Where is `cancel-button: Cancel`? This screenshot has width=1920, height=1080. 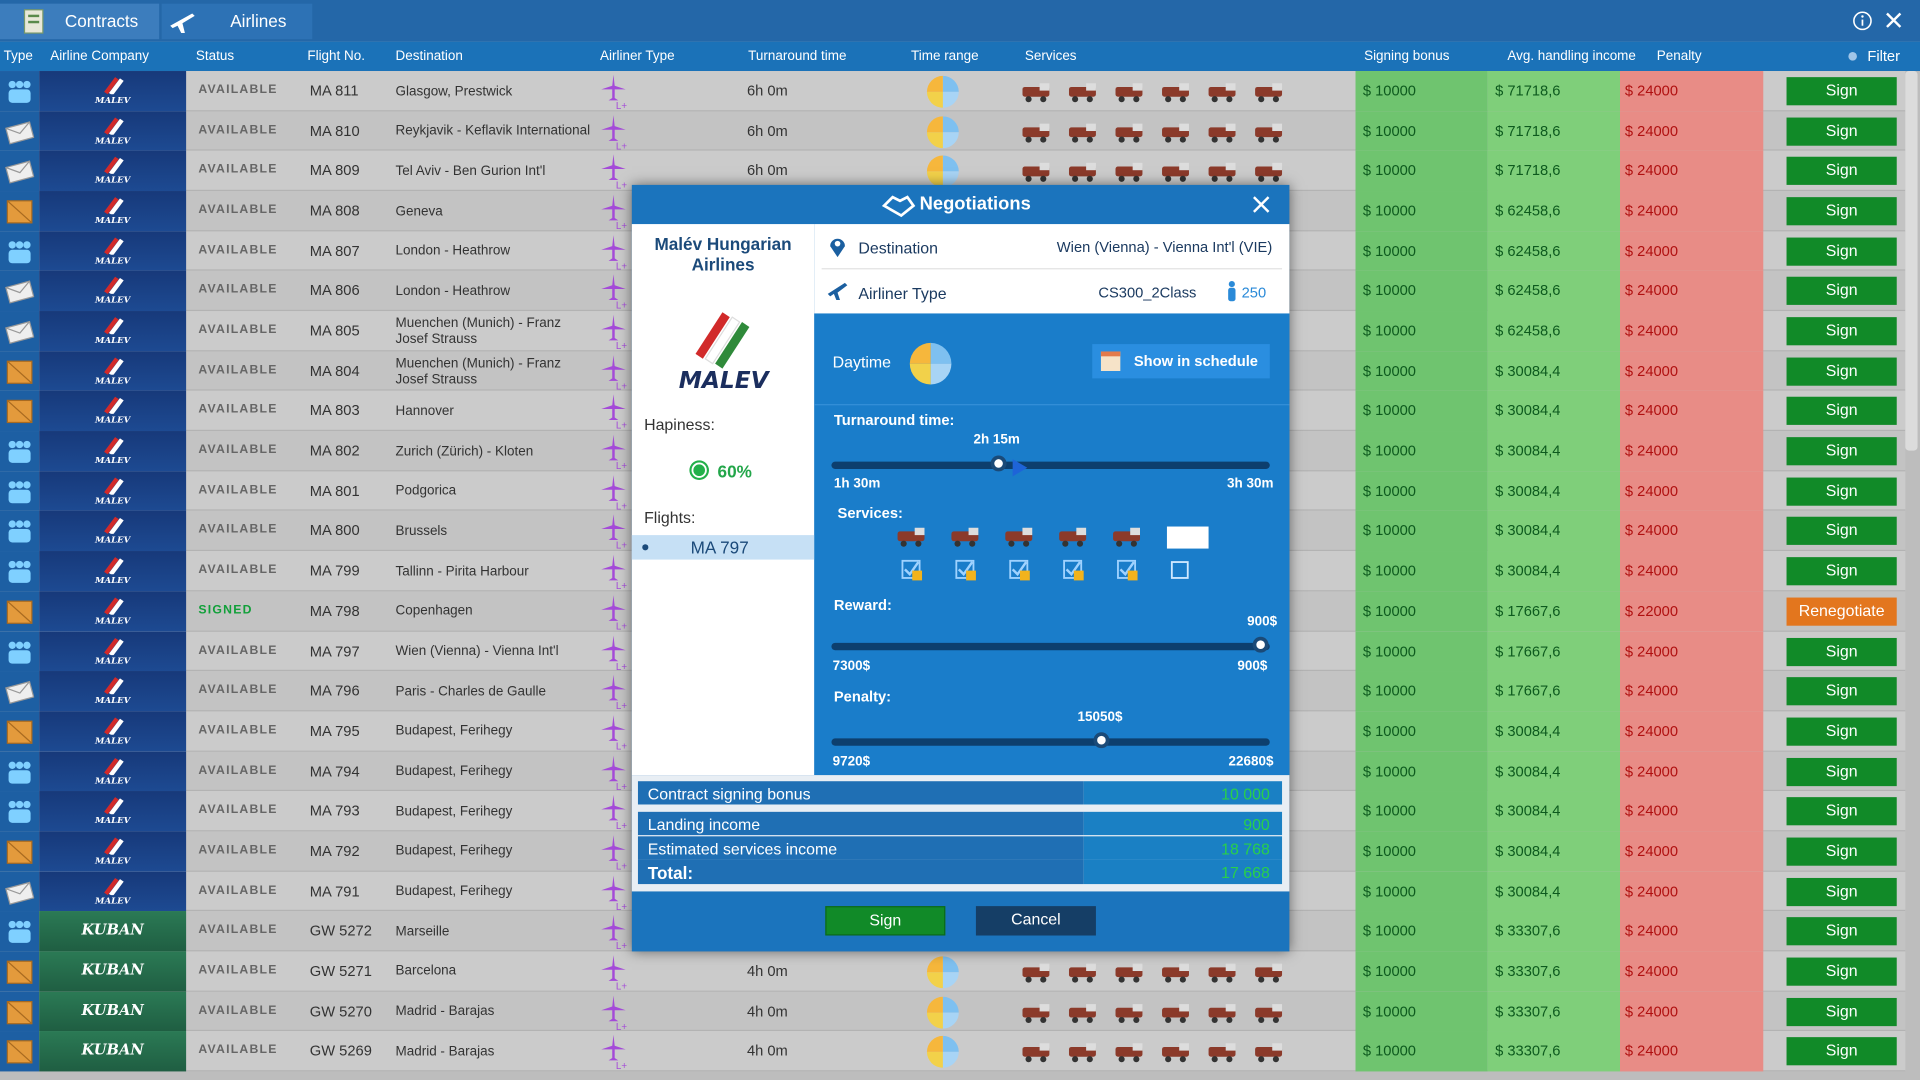 cancel-button: Cancel is located at coordinates (1035, 921).